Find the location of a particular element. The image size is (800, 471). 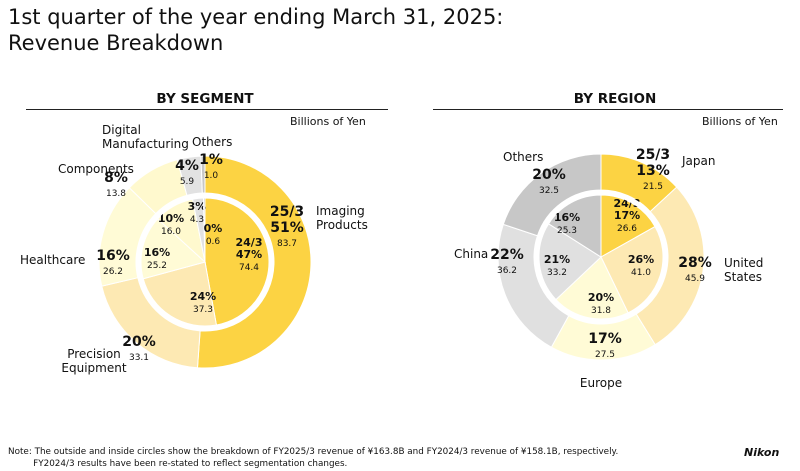

page-title-line-2: Revenue Breakdown is located at coordinates (116, 43).